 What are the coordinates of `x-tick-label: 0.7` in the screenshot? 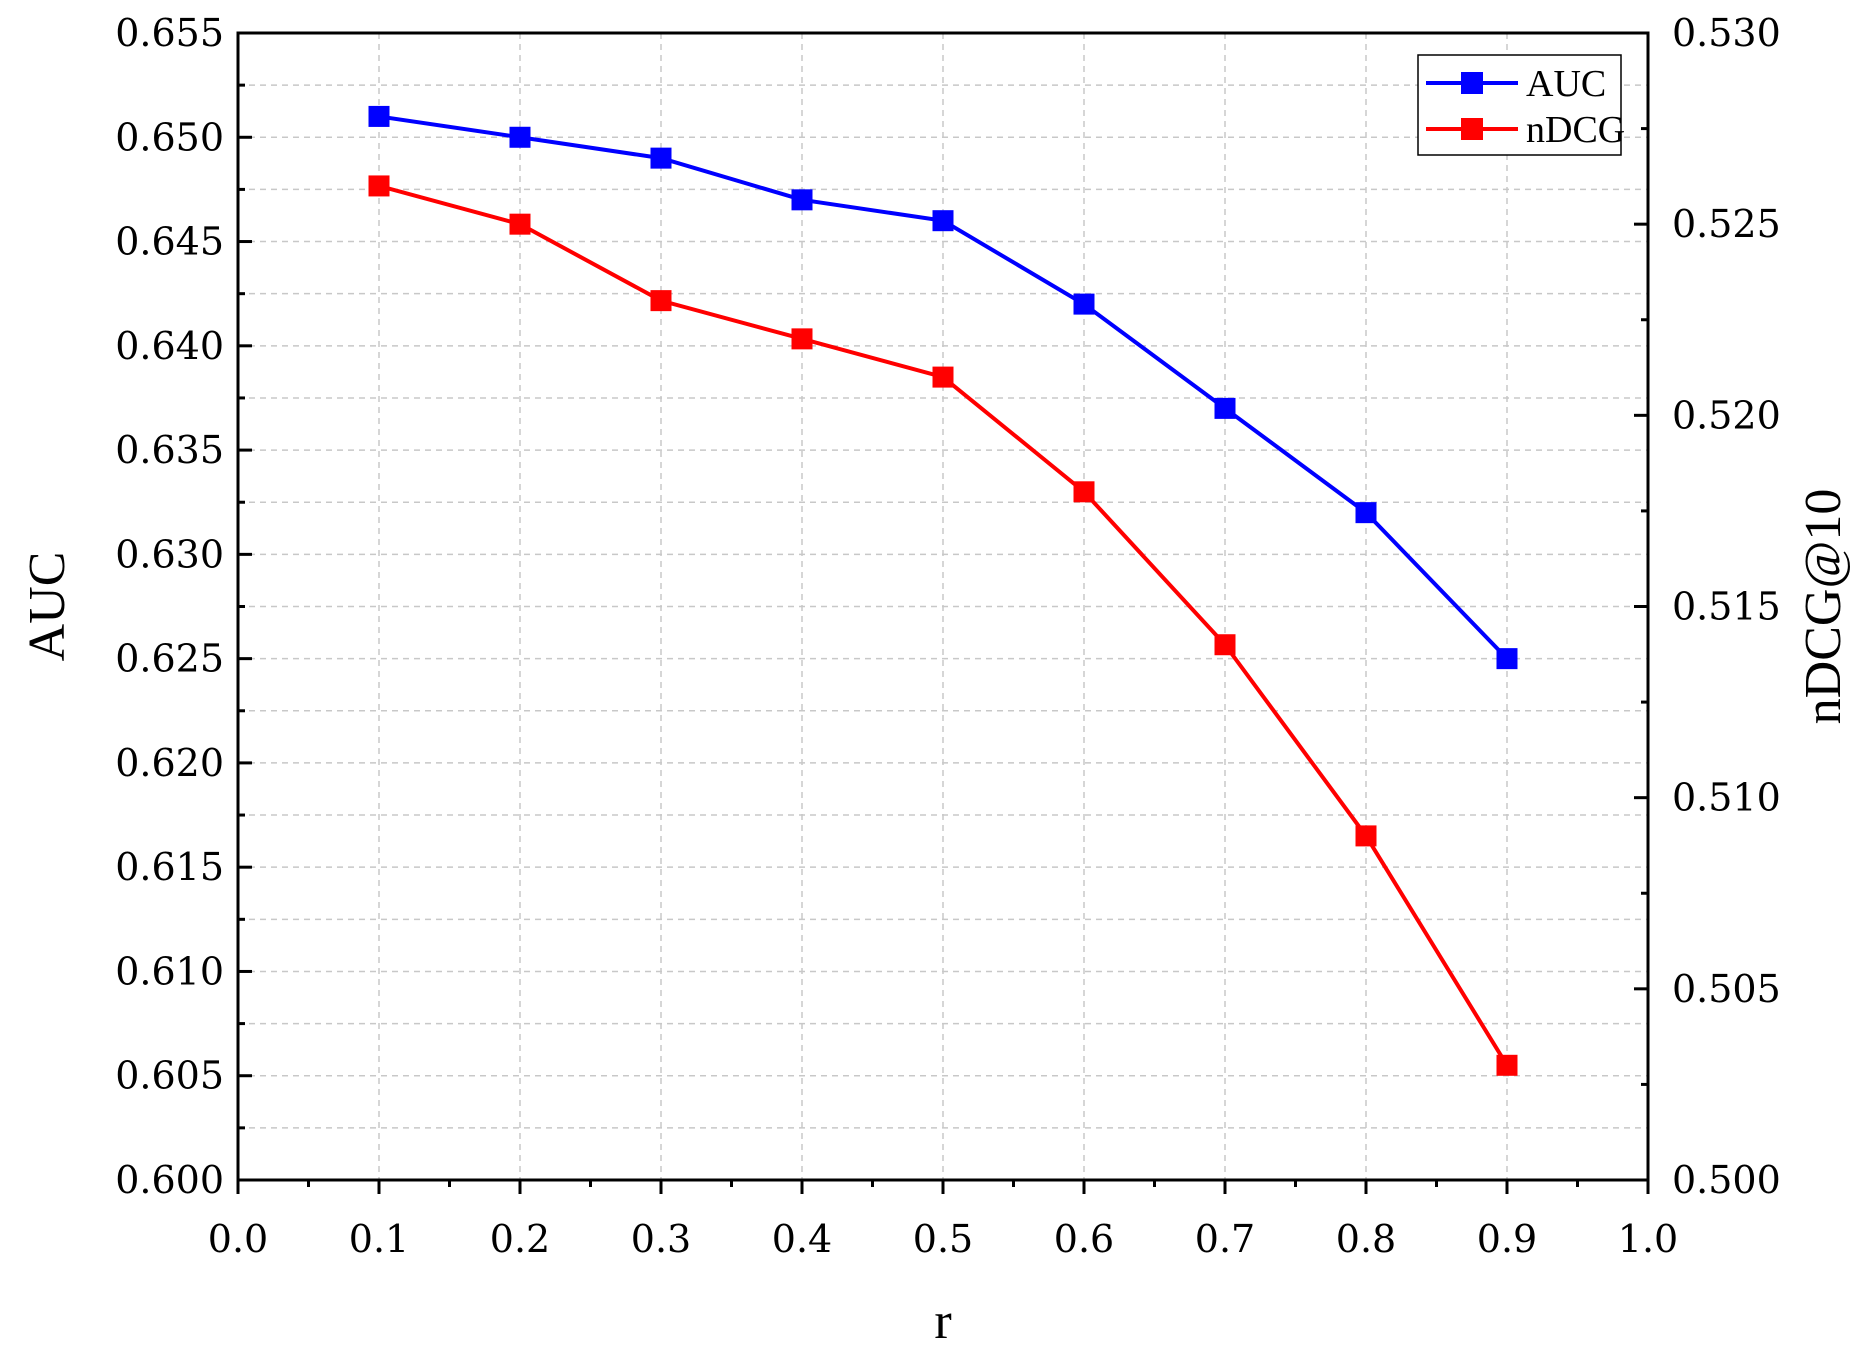 It's located at (1225, 1239).